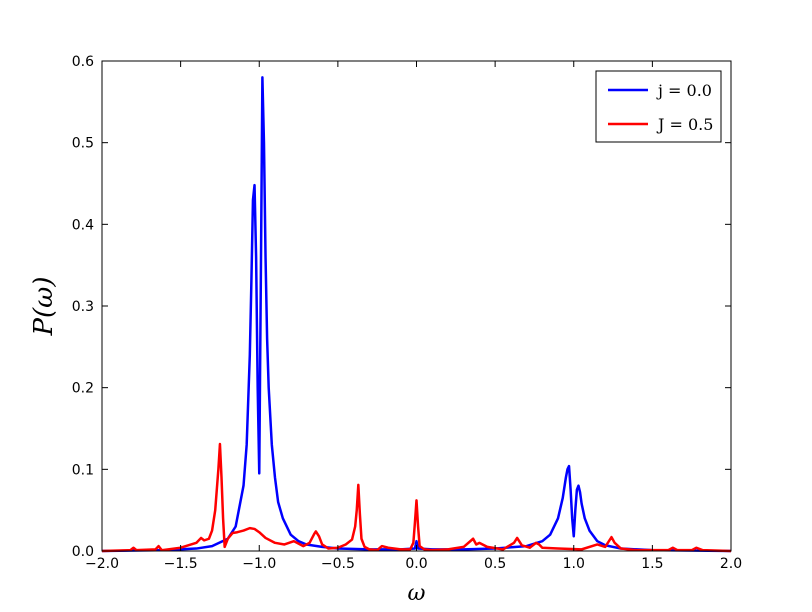 This screenshot has height=612, width=812. I want to click on y-tick-label: 0.3, so click(83, 307).